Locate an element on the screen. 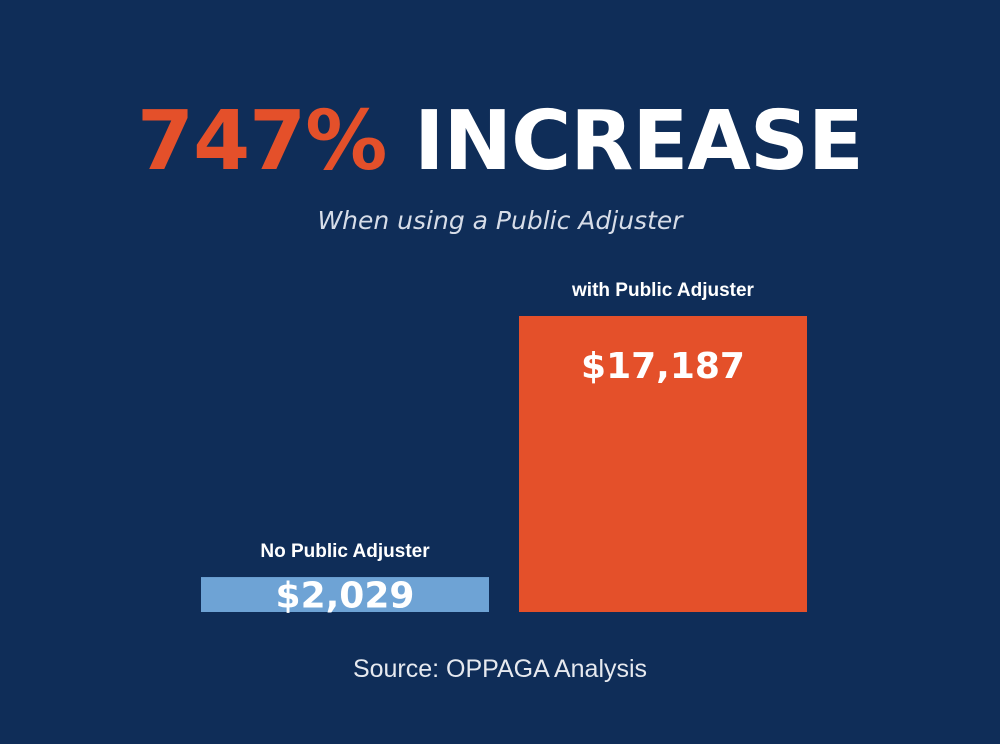 This screenshot has height=744, width=1000. value-label: $2,029 is located at coordinates (345, 596).